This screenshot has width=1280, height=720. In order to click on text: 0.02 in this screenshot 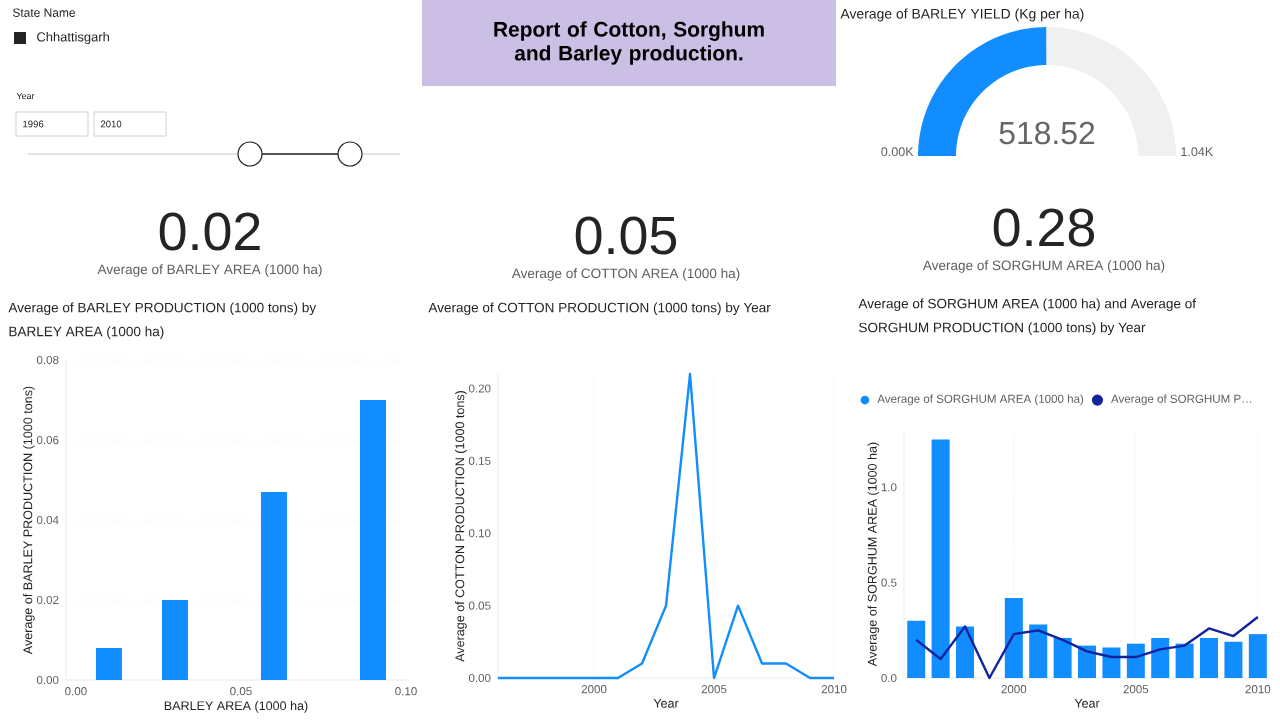, I will do `click(209, 231)`.